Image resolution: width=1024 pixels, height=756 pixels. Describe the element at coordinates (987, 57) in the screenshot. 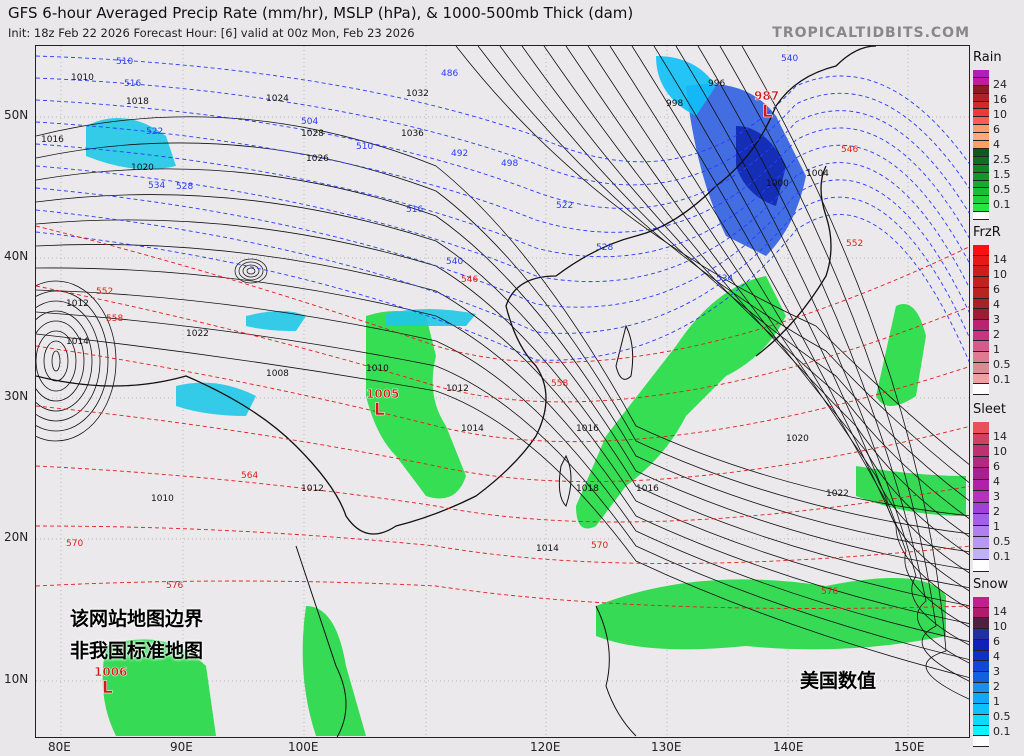

I see `legend-title: Rain` at that location.